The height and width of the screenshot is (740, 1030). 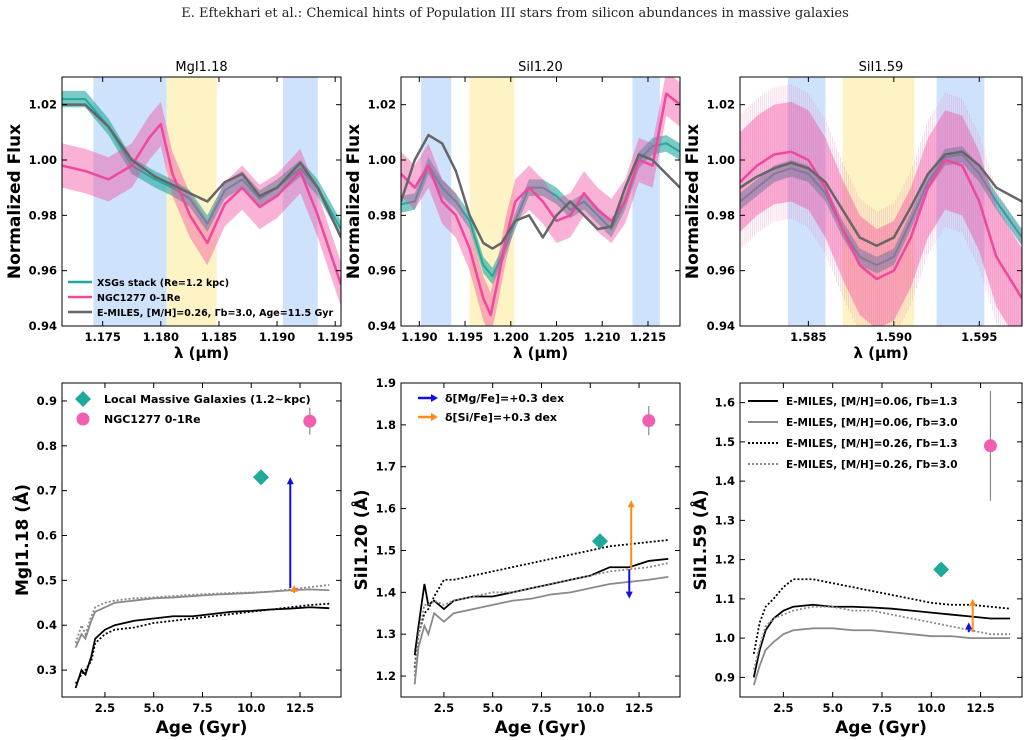 What do you see at coordinates (491, 408) in the screenshot?
I see `legend: δ[Mg/Fe]=+0.3 dex δ[Si/Fe]=+0.3 dex` at bounding box center [491, 408].